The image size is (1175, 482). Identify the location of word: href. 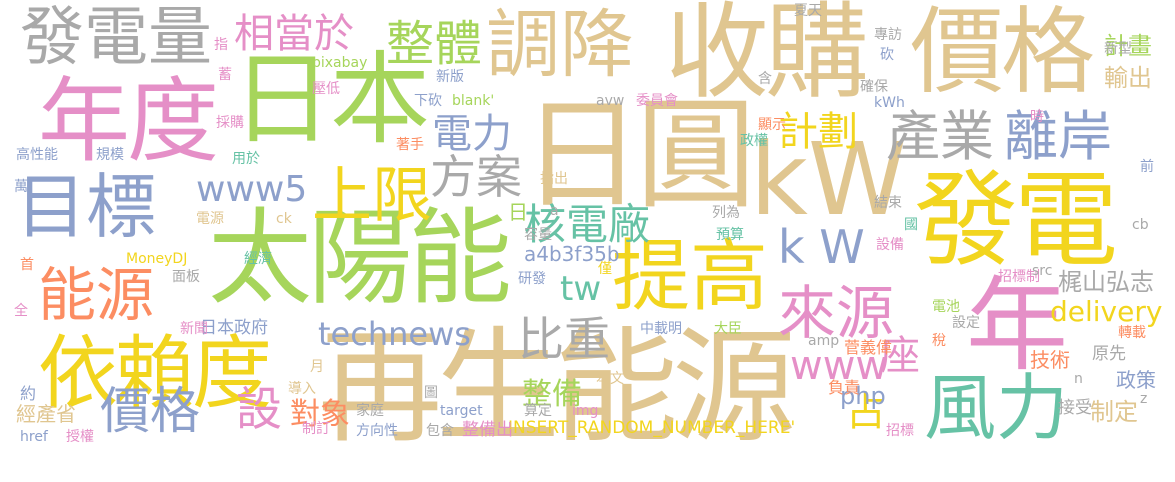
(34, 437).